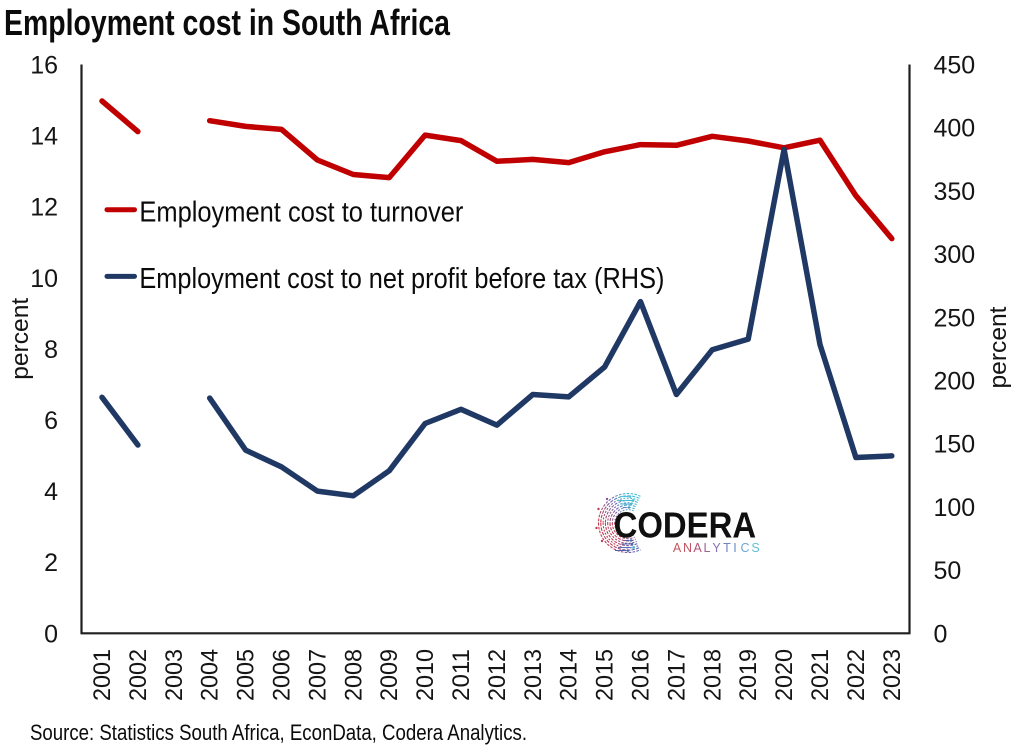  Describe the element at coordinates (820, 675) in the screenshot. I see `svg-text: 2021` at that location.